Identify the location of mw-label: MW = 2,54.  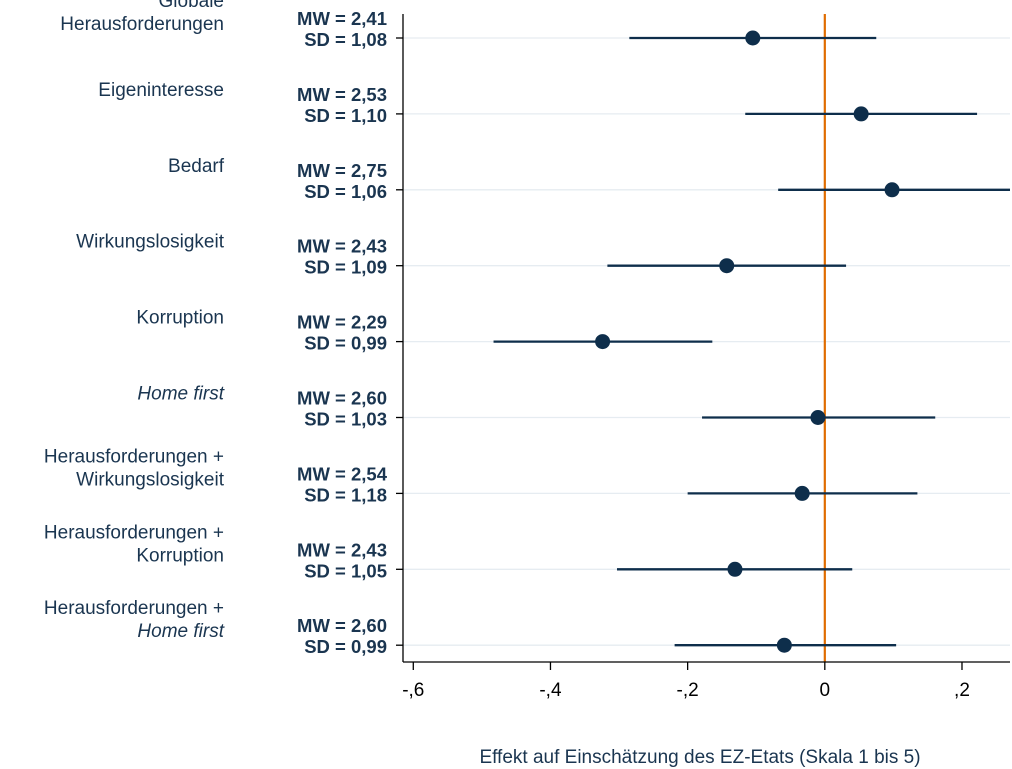
(342, 473).